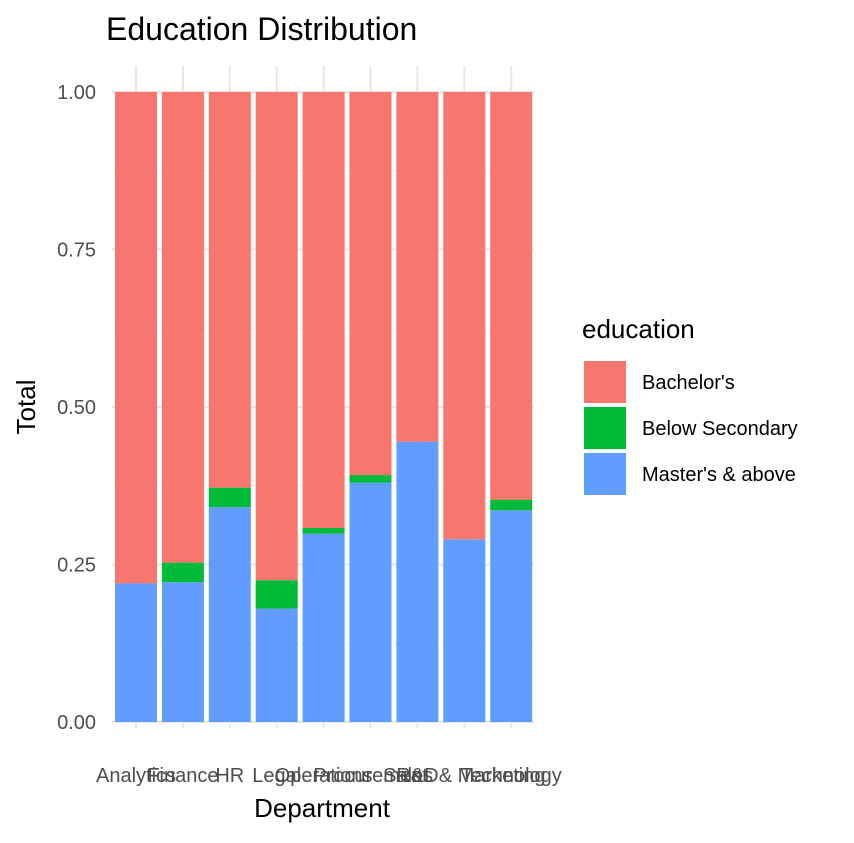  Describe the element at coordinates (720, 429) in the screenshot. I see `legend-label-1: Below Secondary` at that location.